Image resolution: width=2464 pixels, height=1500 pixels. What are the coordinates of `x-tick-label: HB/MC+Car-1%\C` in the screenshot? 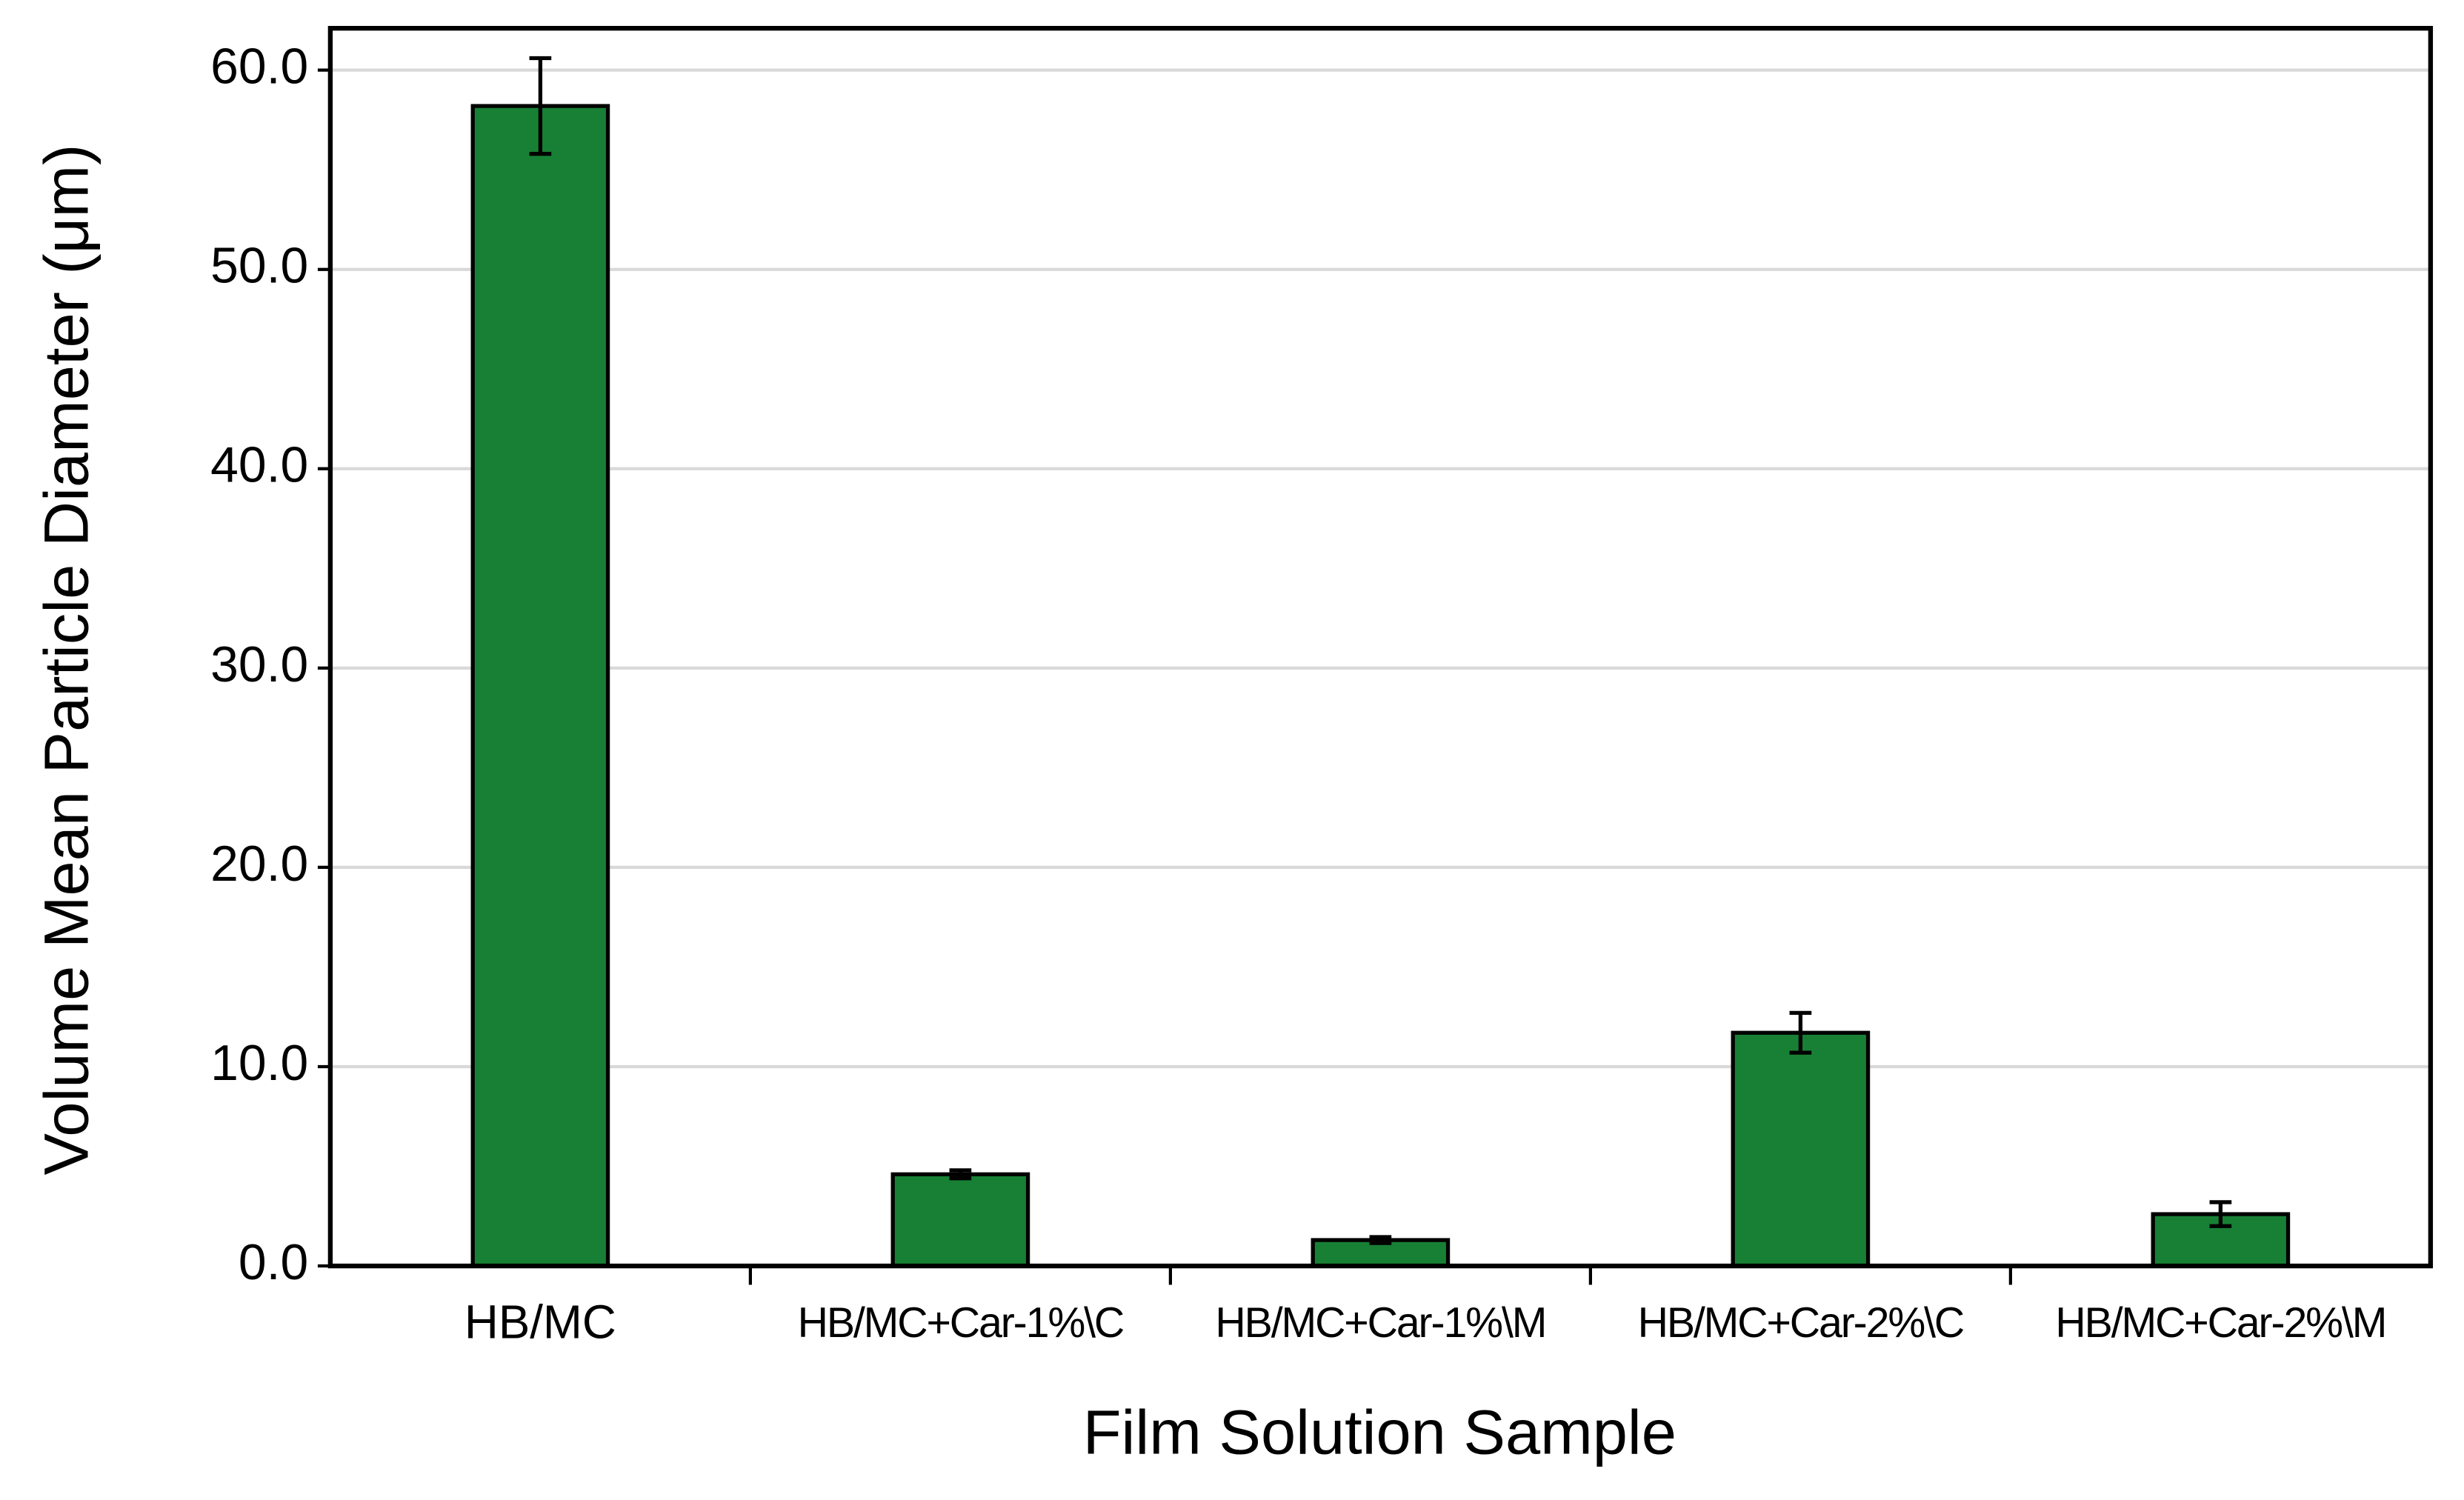 It's located at (961, 1323).